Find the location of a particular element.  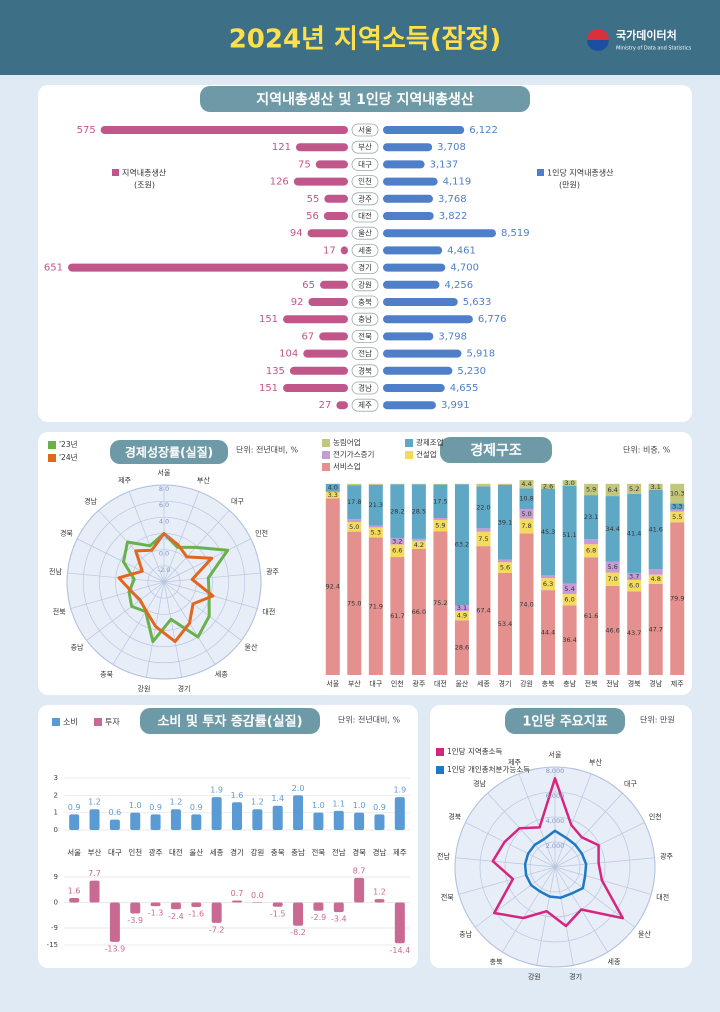

value-label: 3.0 is located at coordinates (569, 483).